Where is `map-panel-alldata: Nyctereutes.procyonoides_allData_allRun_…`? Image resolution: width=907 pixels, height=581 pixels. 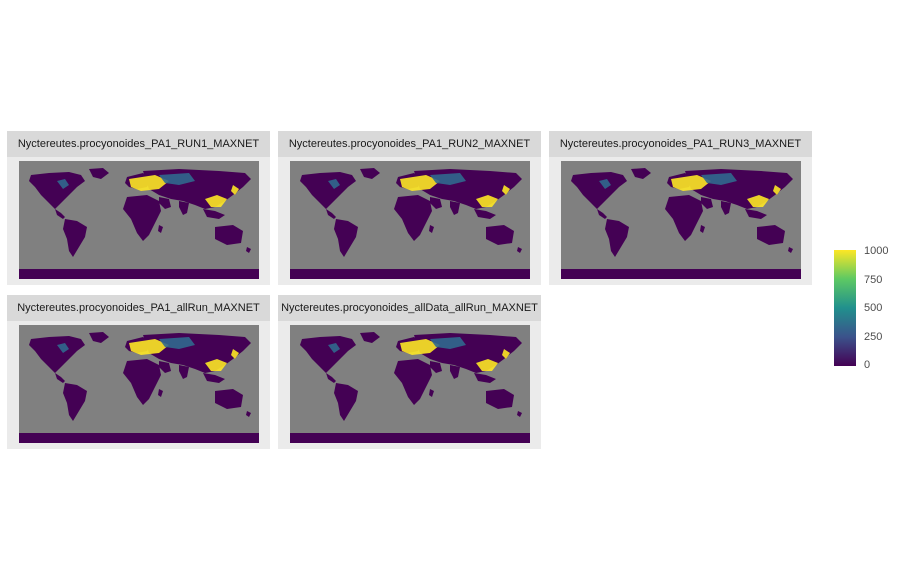 map-panel-alldata: Nyctereutes.procyonoides_allData_allRun_… is located at coordinates (409, 372).